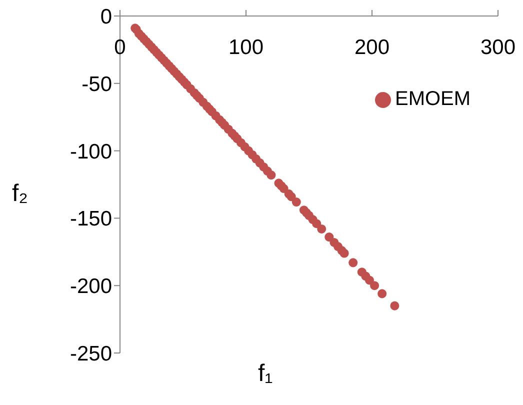  Describe the element at coordinates (91, 219) in the screenshot. I see `y-tick-label: -150` at that location.